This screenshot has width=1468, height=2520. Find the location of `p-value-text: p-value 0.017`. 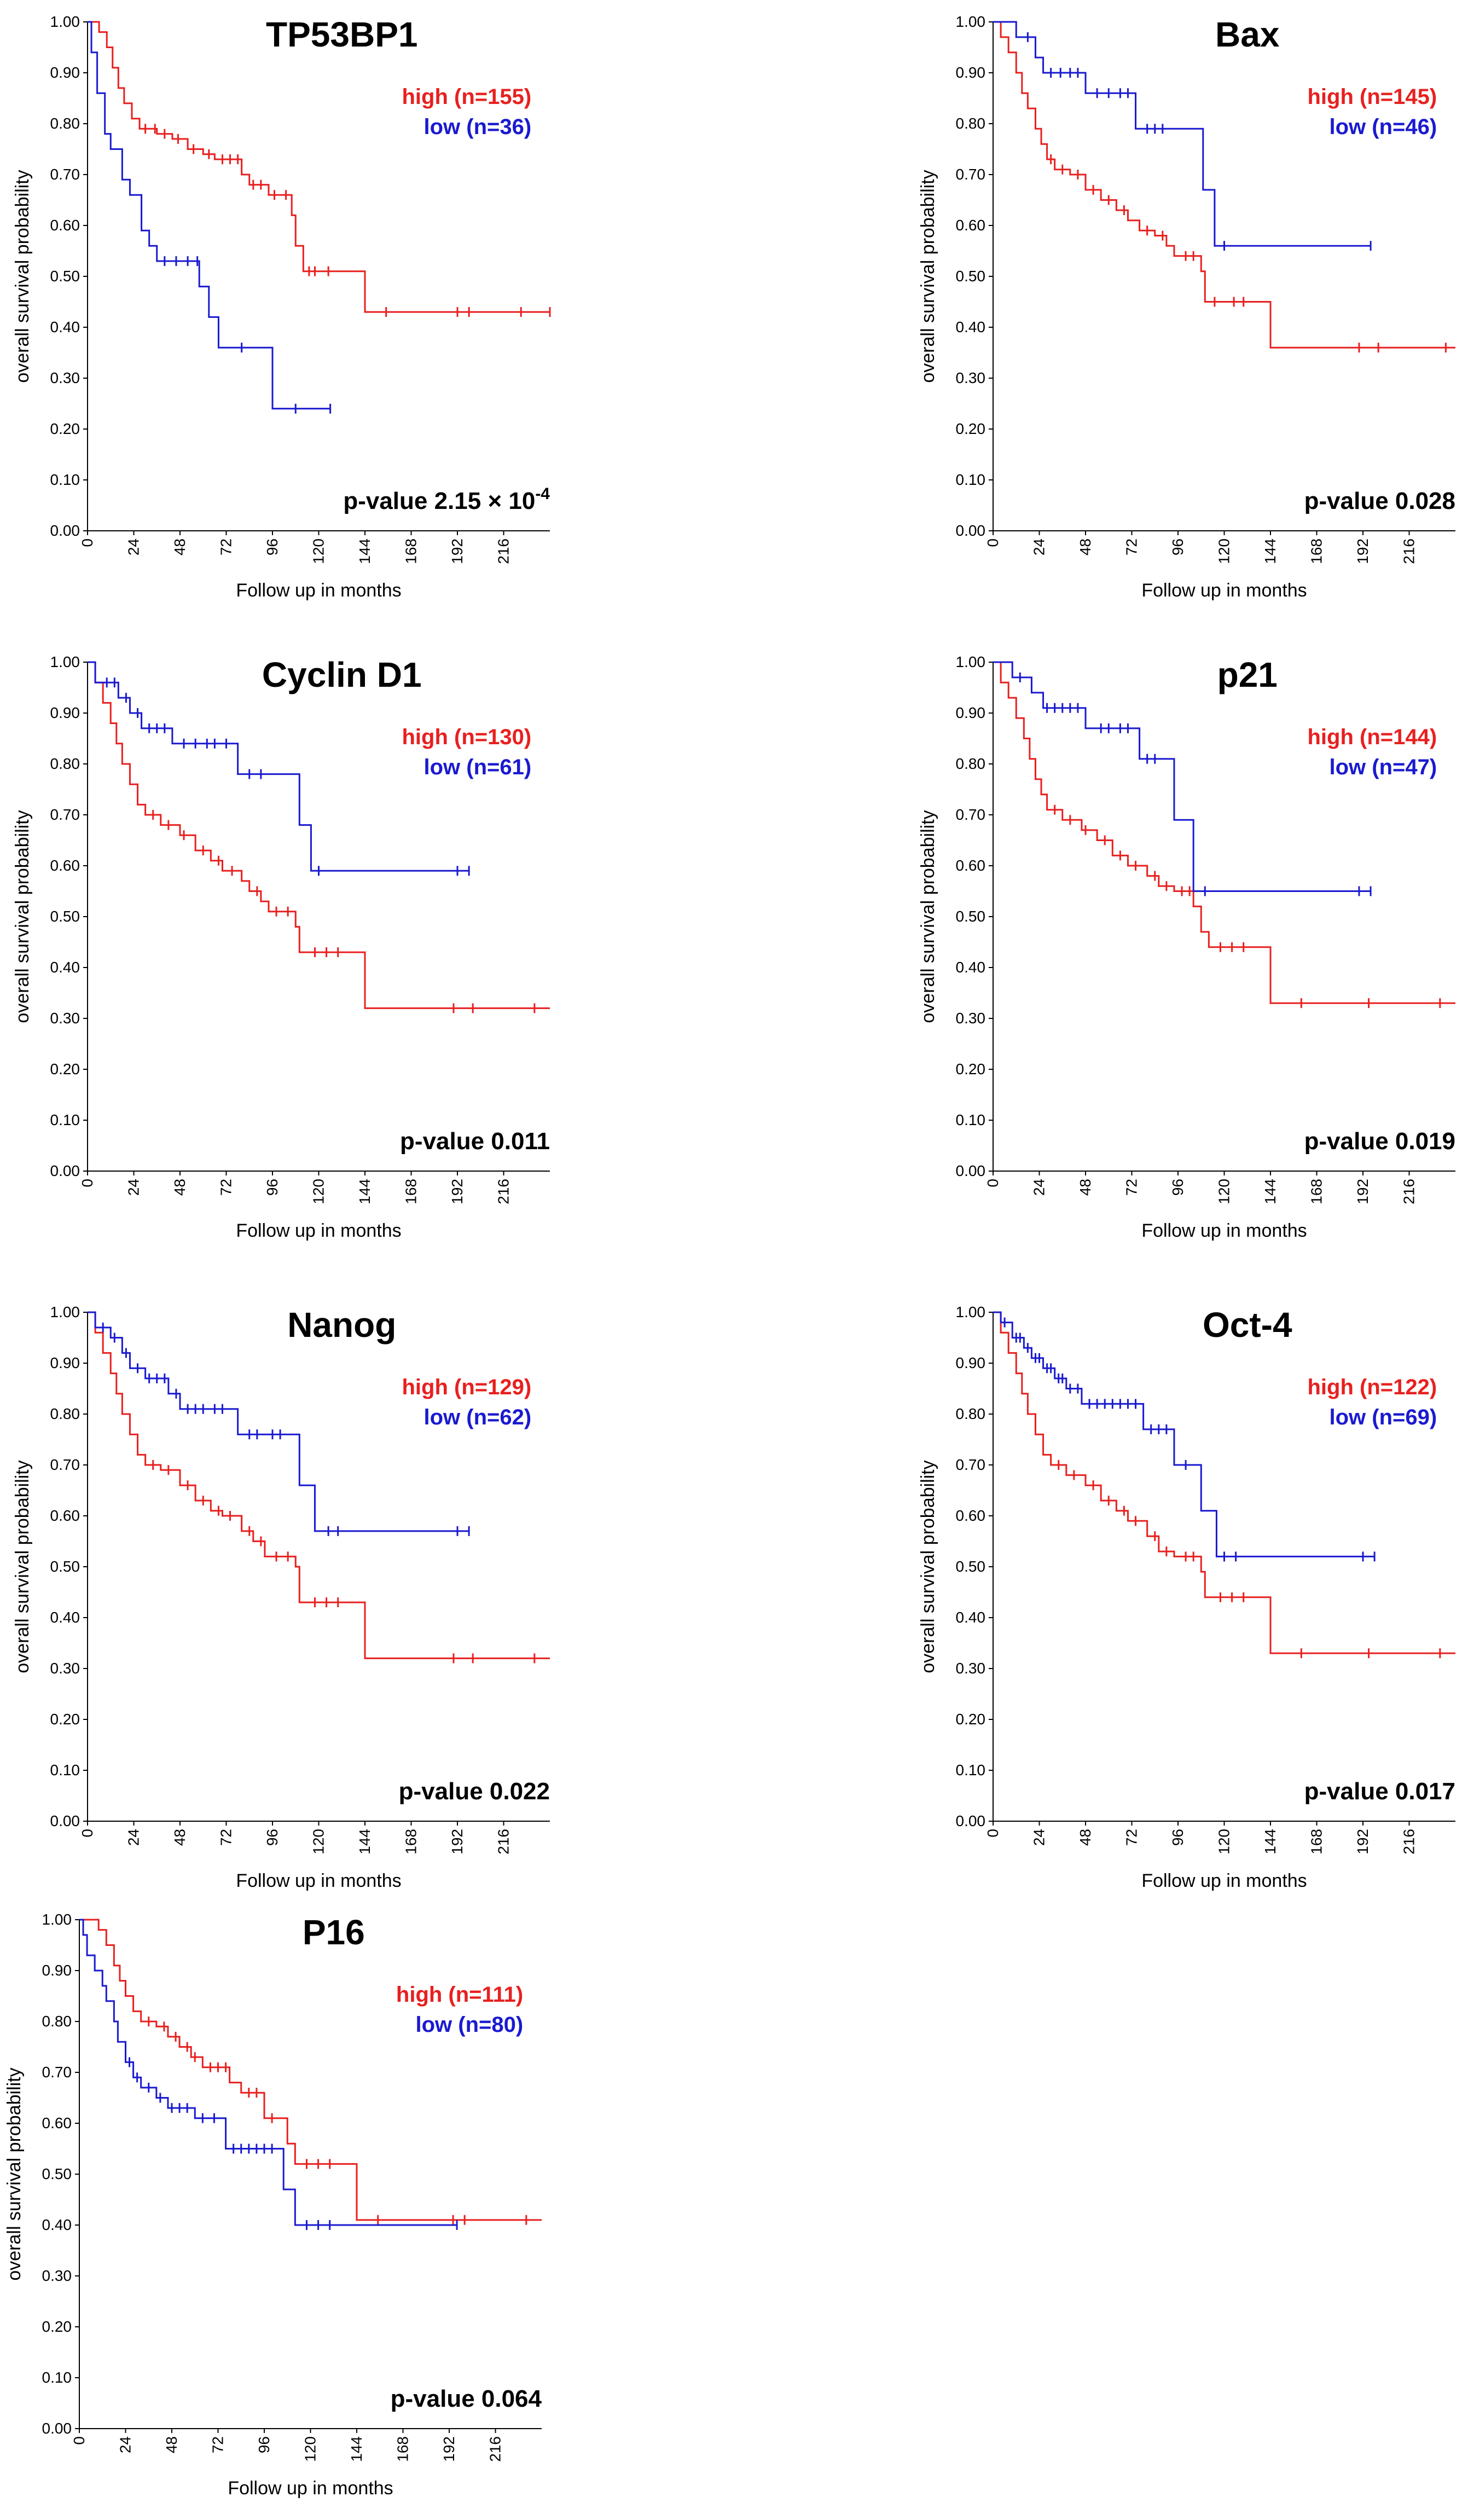

p-value-text: p-value 0.017 is located at coordinates (1380, 1791).